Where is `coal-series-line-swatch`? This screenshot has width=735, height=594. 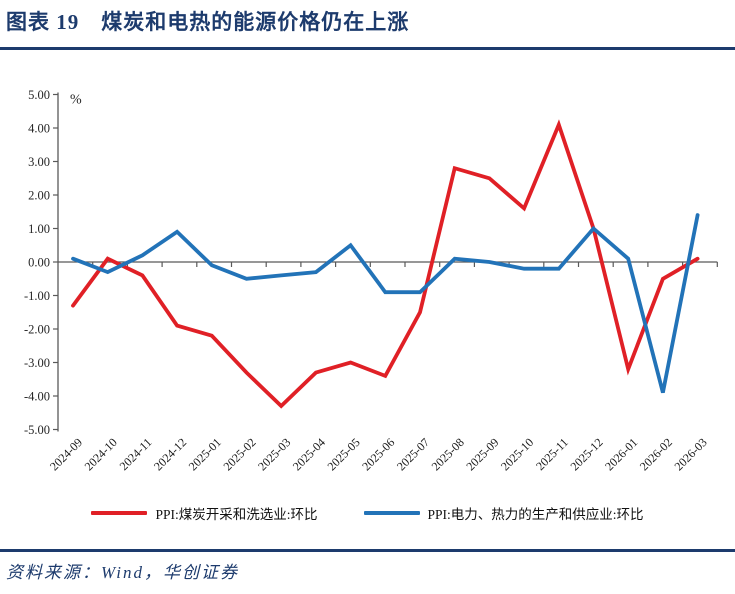 coal-series-line-swatch is located at coordinates (119, 513).